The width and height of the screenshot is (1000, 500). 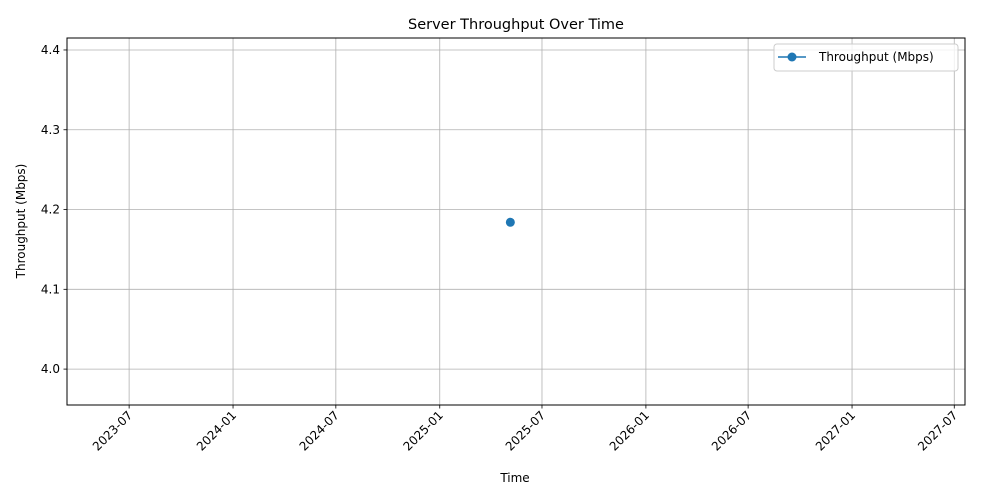 I want to click on legend-marker-swatch, so click(x=792, y=57).